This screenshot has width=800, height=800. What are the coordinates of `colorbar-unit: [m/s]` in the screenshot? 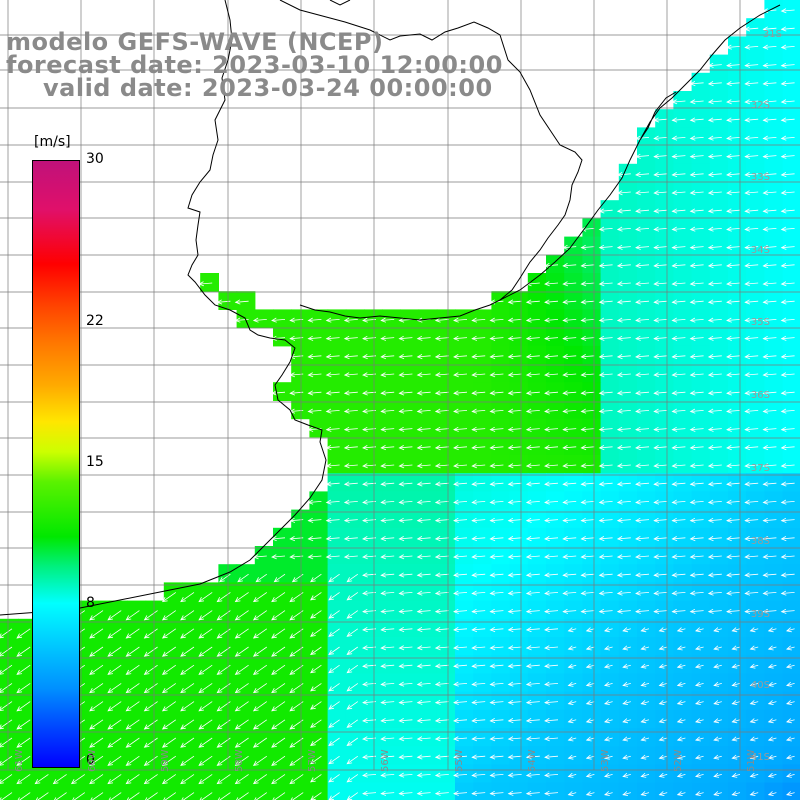 It's located at (52, 142).